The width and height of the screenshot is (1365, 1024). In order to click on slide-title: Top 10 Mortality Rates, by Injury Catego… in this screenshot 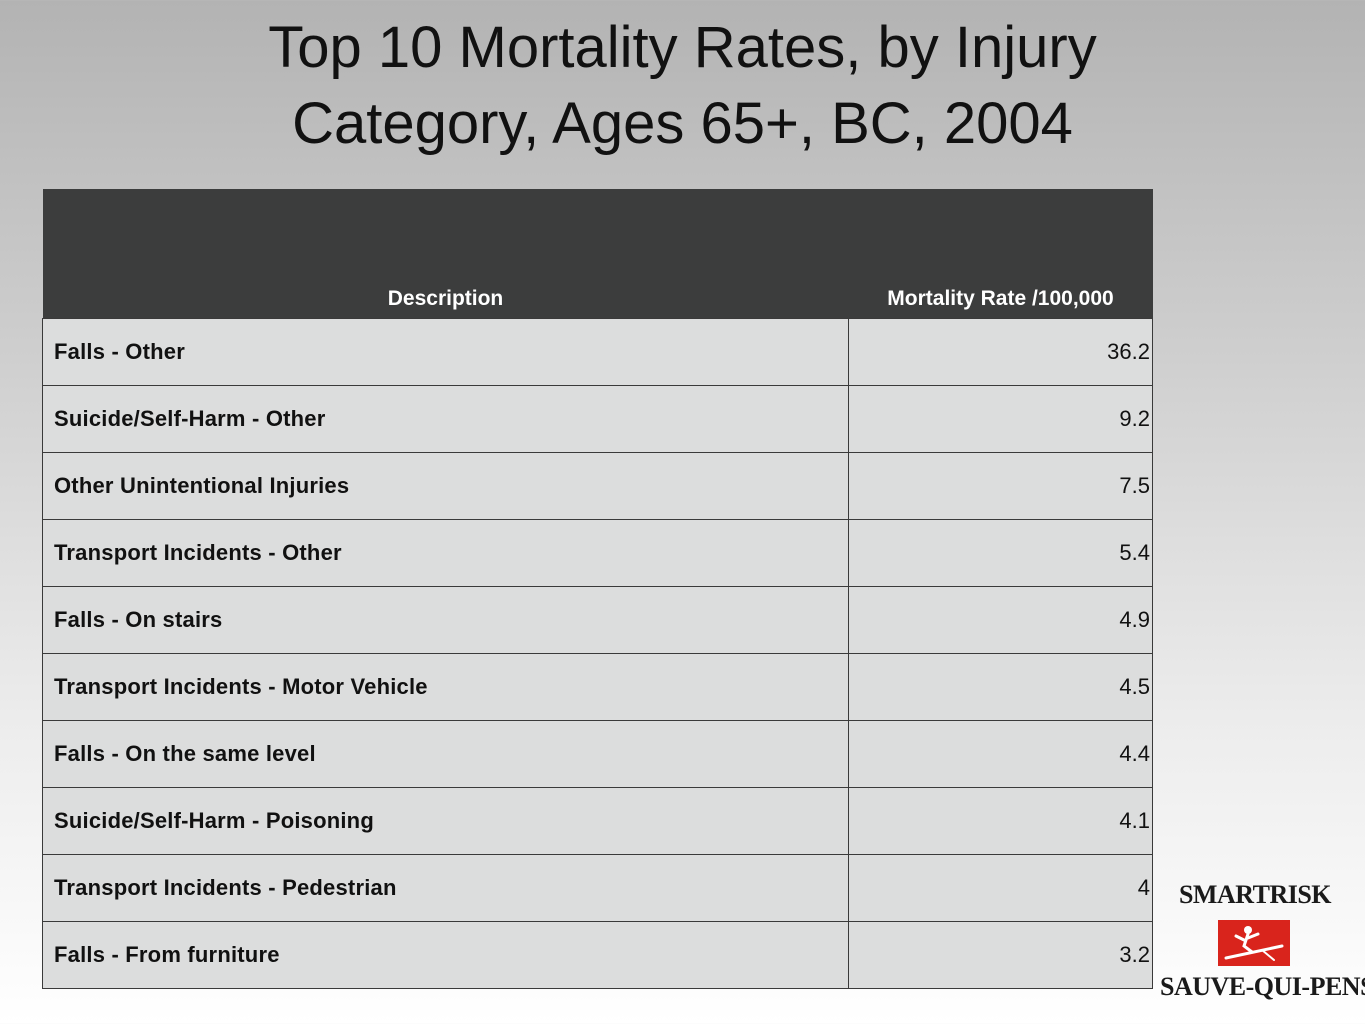, I will do `click(682, 86)`.